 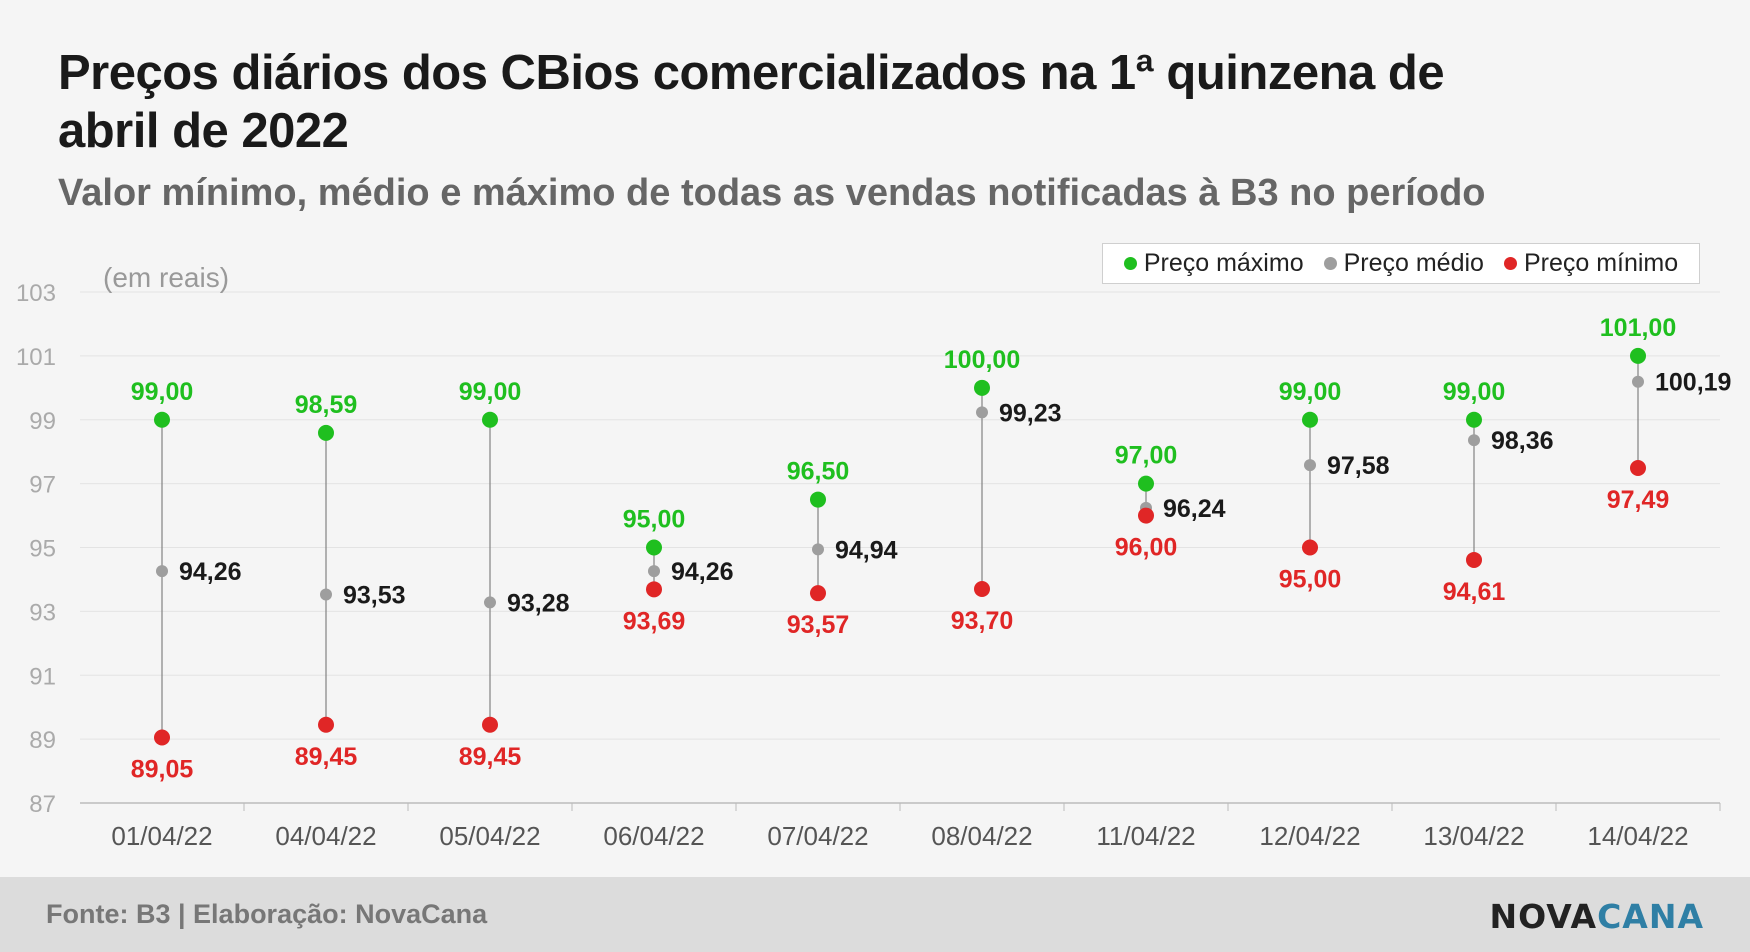 I want to click on y-tick-label: 89, so click(x=42, y=740).